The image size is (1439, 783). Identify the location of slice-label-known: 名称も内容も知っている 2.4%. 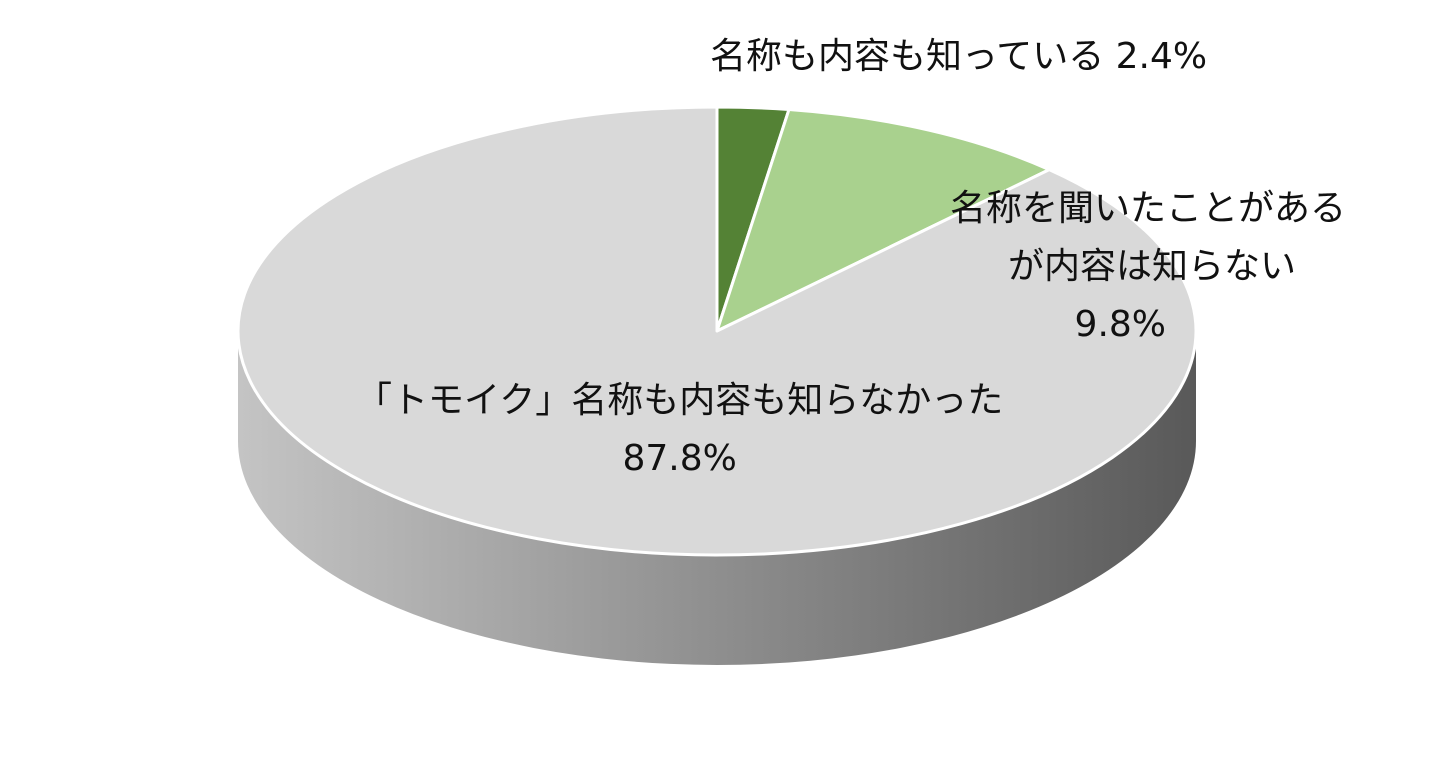
(959, 56).